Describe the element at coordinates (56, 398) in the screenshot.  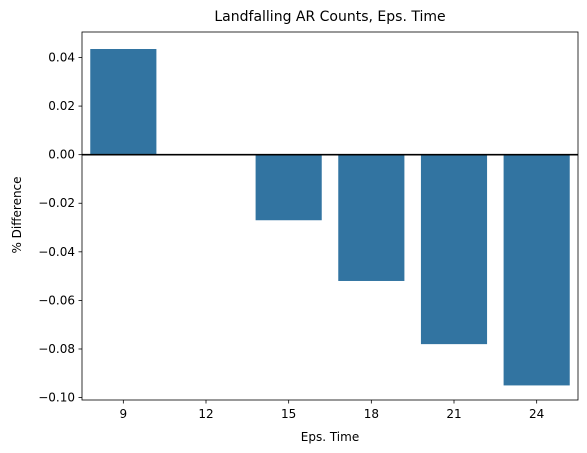
I see `y-tick-label: −0.10` at that location.